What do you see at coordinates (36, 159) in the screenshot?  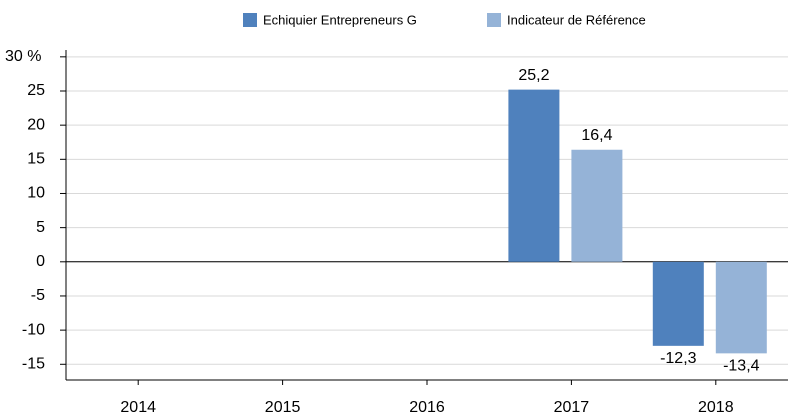 I see `y-tick-label: 15` at bounding box center [36, 159].